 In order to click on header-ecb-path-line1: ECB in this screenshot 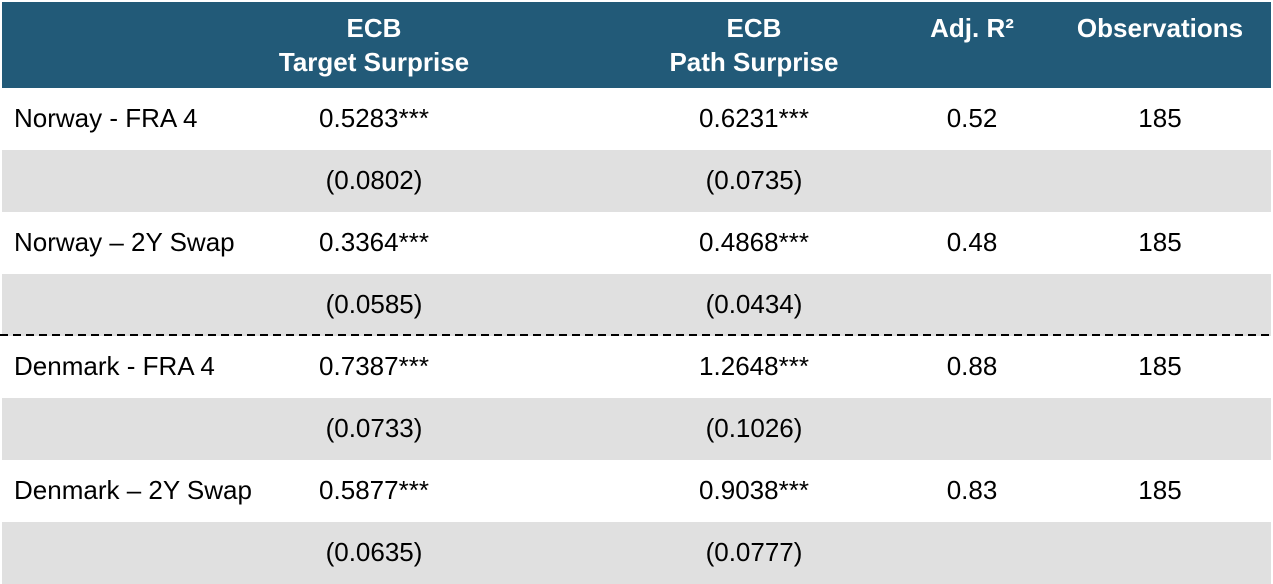, I will do `click(754, 28)`.